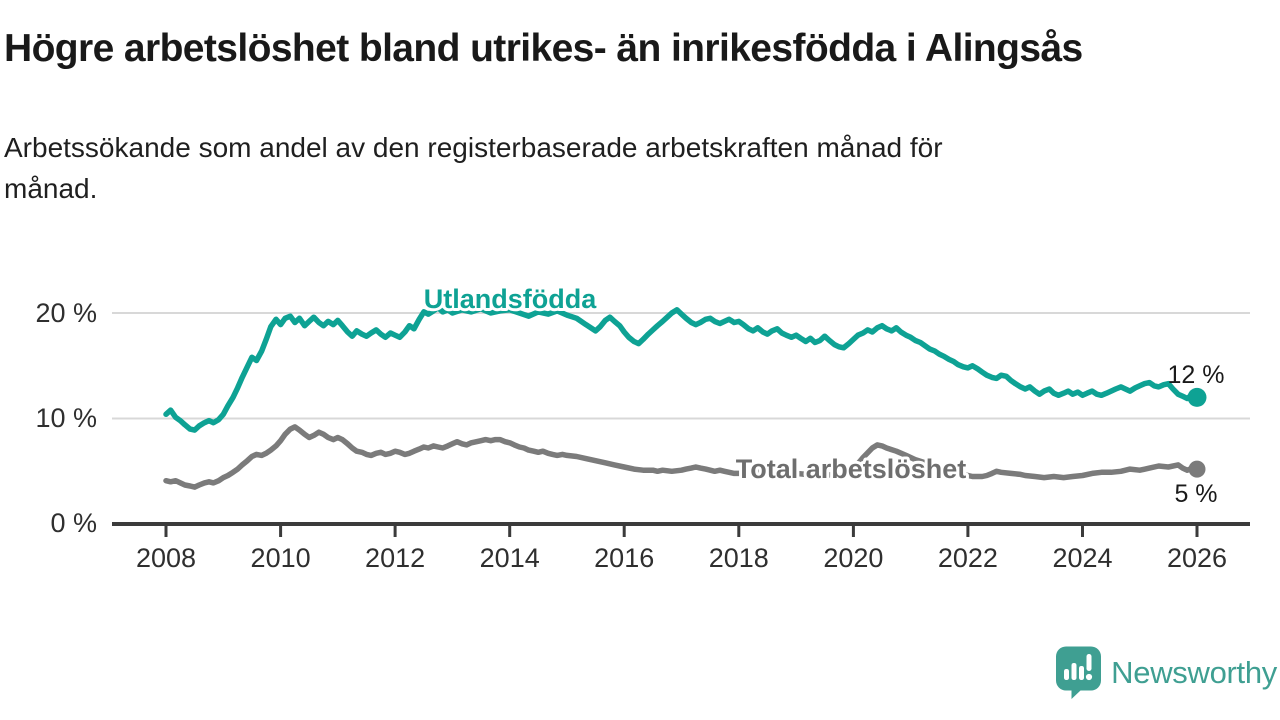  I want to click on x-tick-label-2010: 2010, so click(281, 558).